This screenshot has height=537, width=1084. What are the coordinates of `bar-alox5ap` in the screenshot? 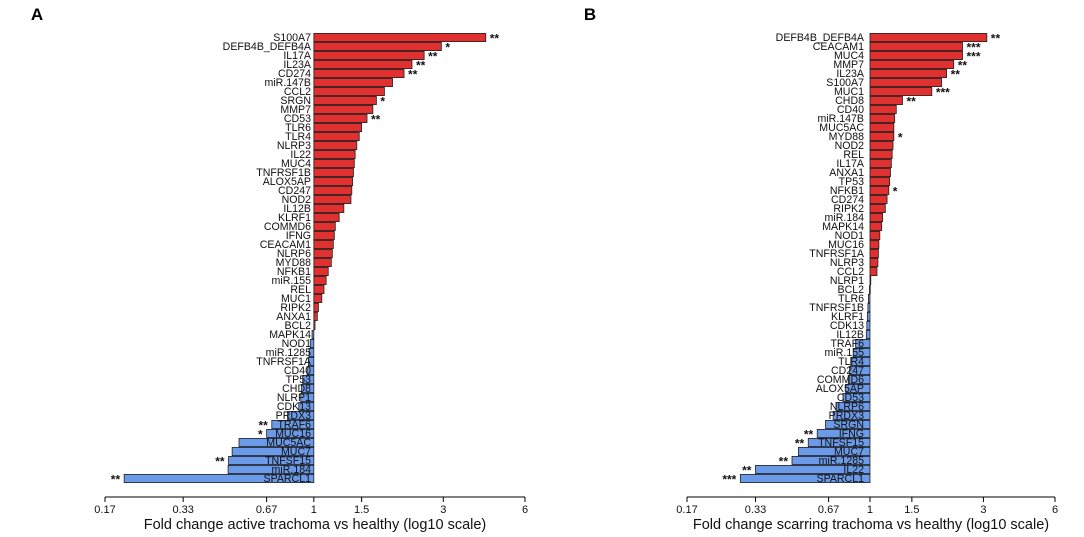 It's located at (858, 388).